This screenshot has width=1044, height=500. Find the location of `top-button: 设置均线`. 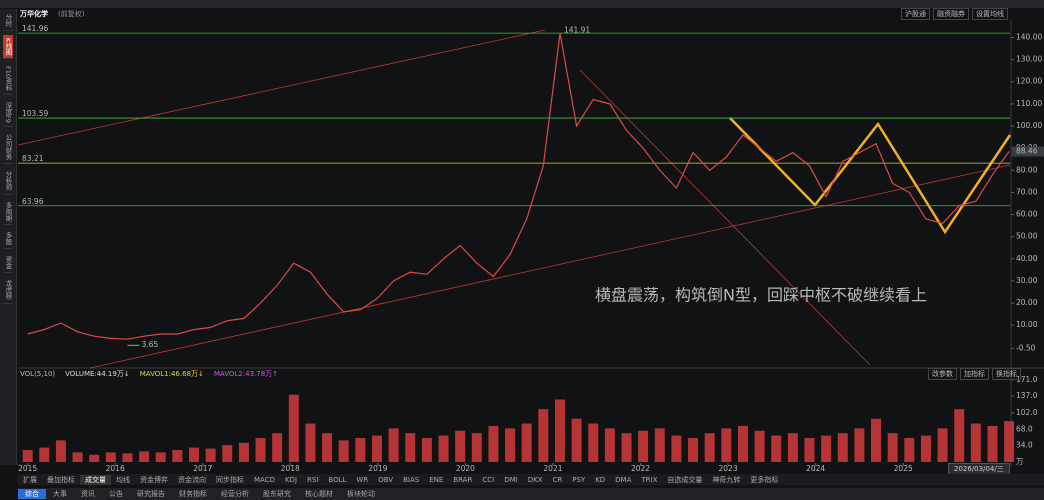

top-button: 设置均线 is located at coordinates (990, 13).